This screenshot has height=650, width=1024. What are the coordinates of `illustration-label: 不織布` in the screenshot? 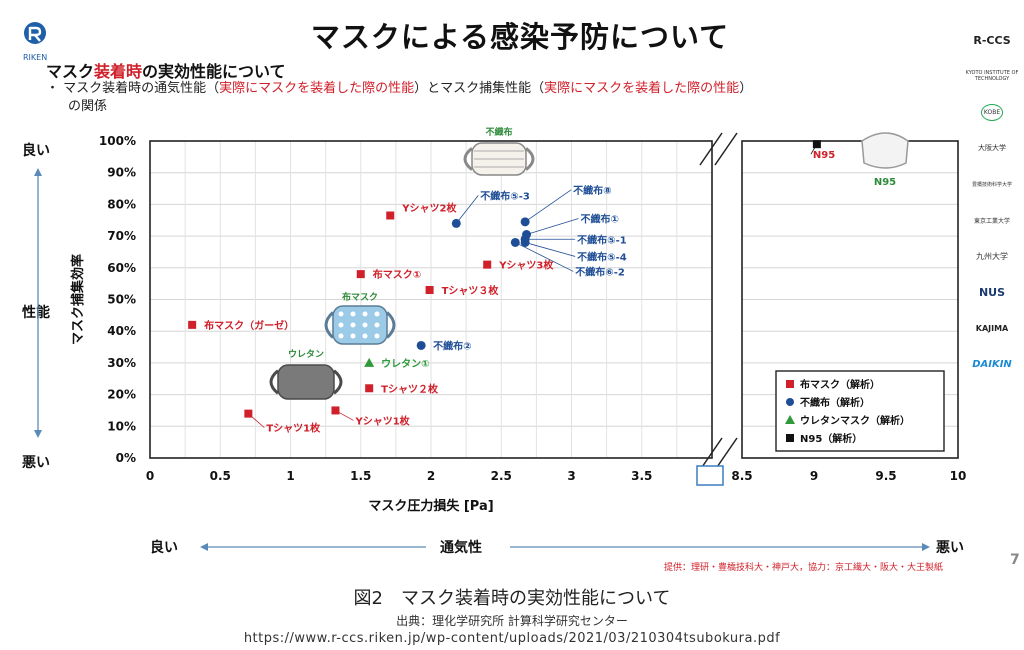 It's located at (498, 132).